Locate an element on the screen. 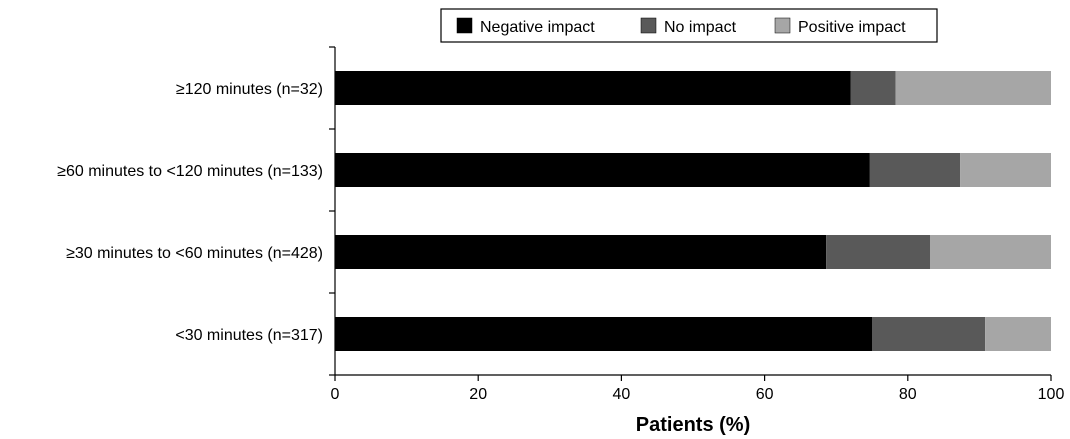 Image resolution: width=1070 pixels, height=439 pixels. category-label: ≥60 minutes to <120 minutes (n=133) is located at coordinates (190, 171).